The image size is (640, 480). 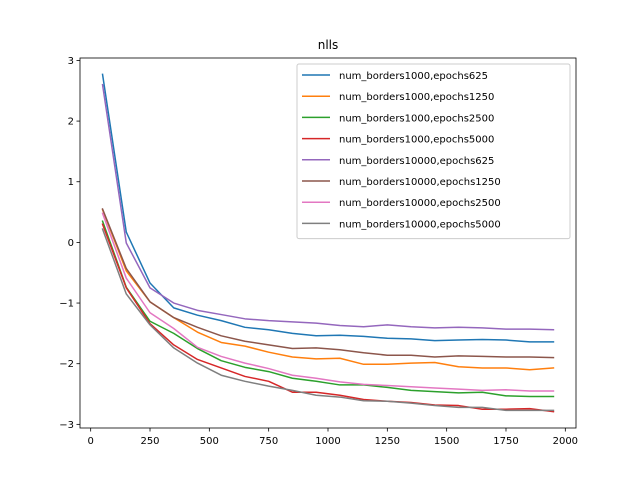 I want to click on x-tick-label: 1750, so click(x=505, y=441).